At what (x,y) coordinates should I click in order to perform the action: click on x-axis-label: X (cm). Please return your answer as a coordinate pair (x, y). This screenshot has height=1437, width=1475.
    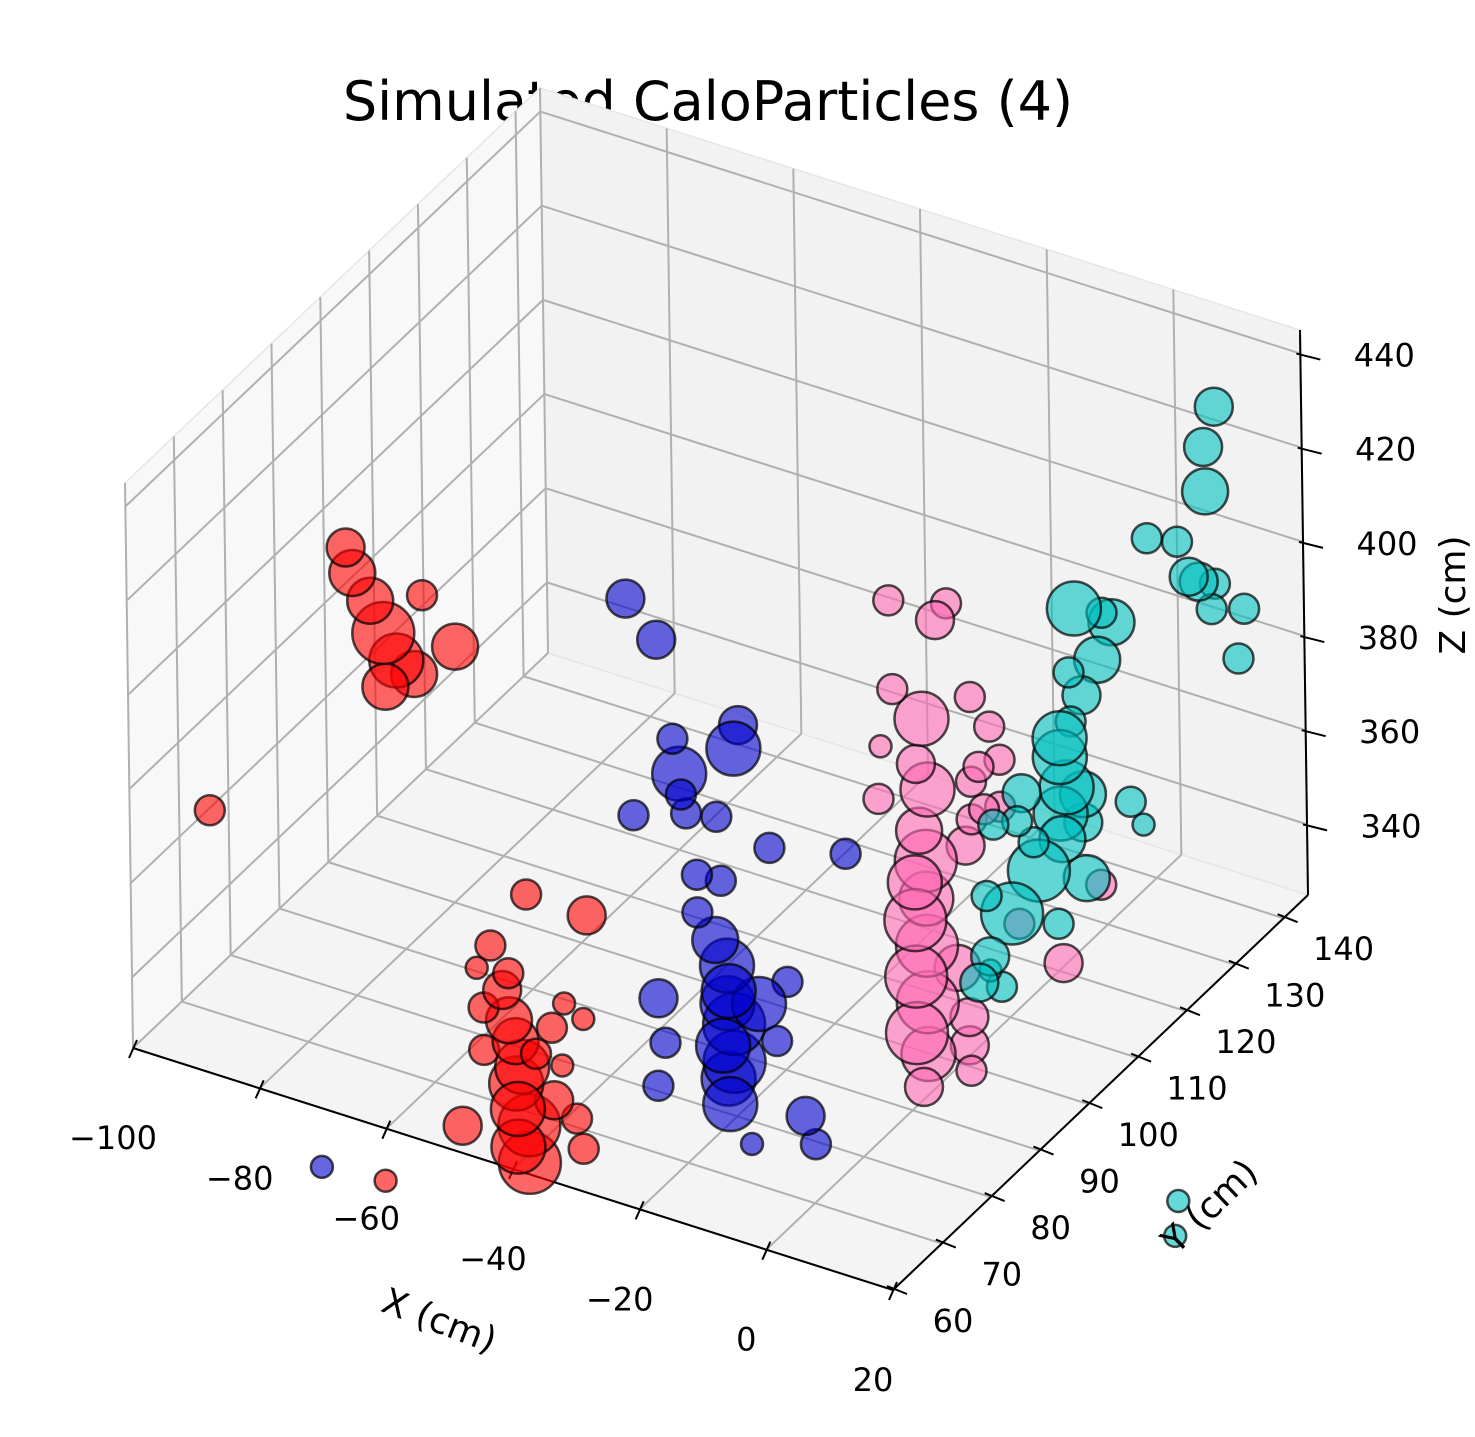
    Looking at the image, I should click on (439, 1321).